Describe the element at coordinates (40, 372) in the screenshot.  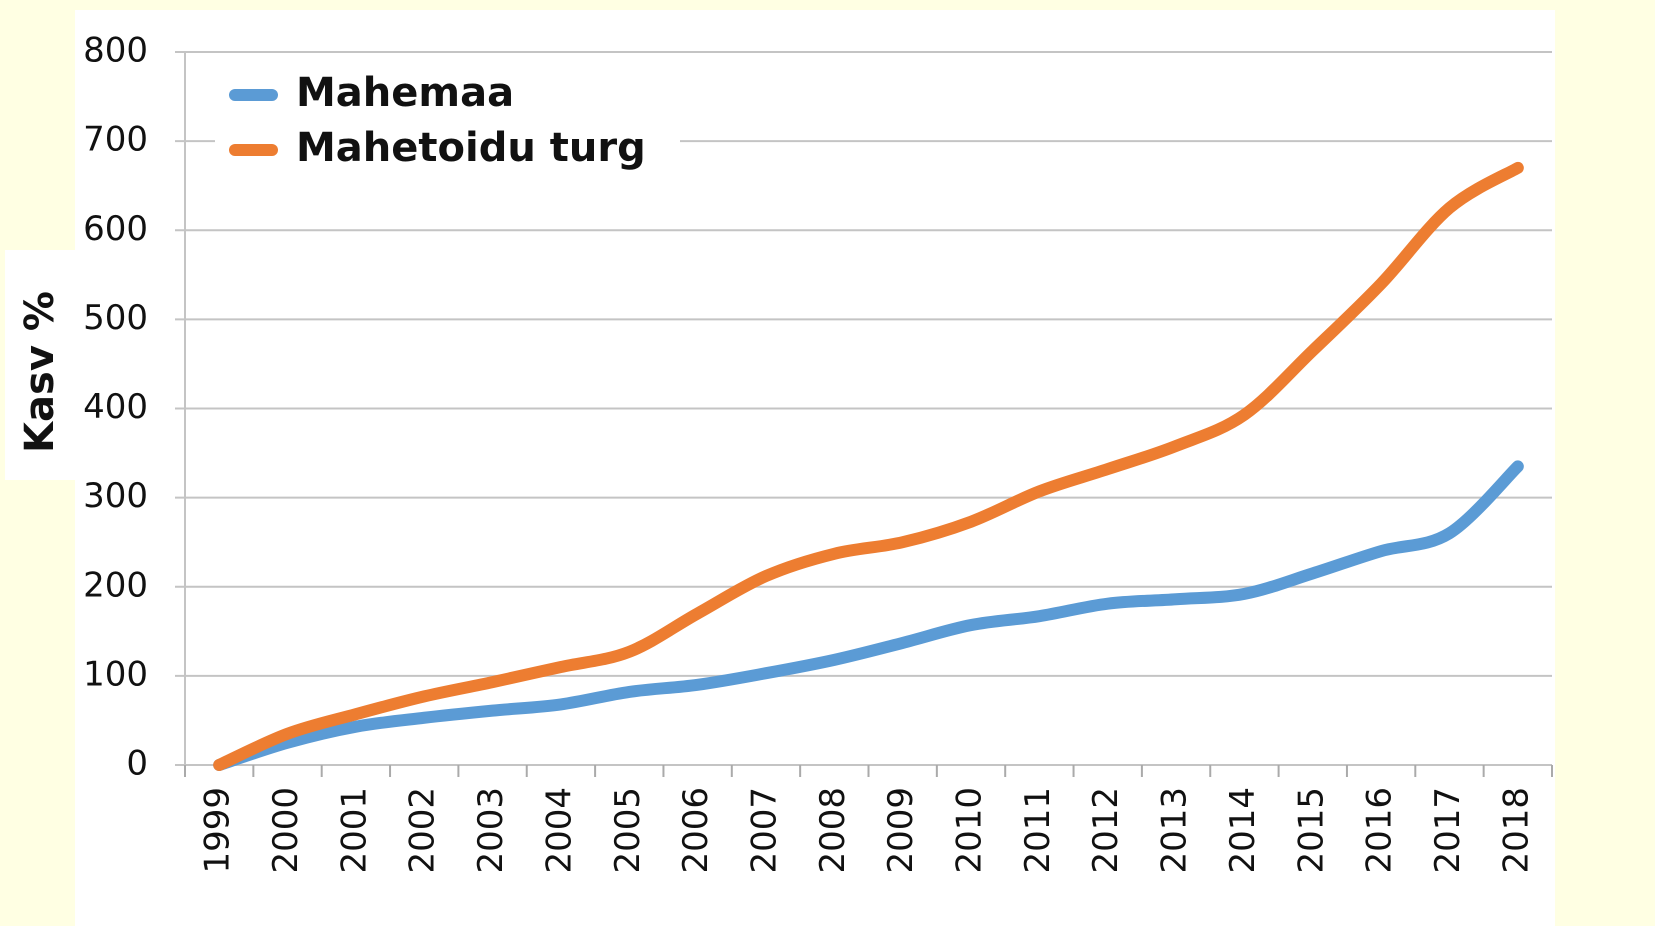
I see `y-axis-label: Kasv %` at that location.